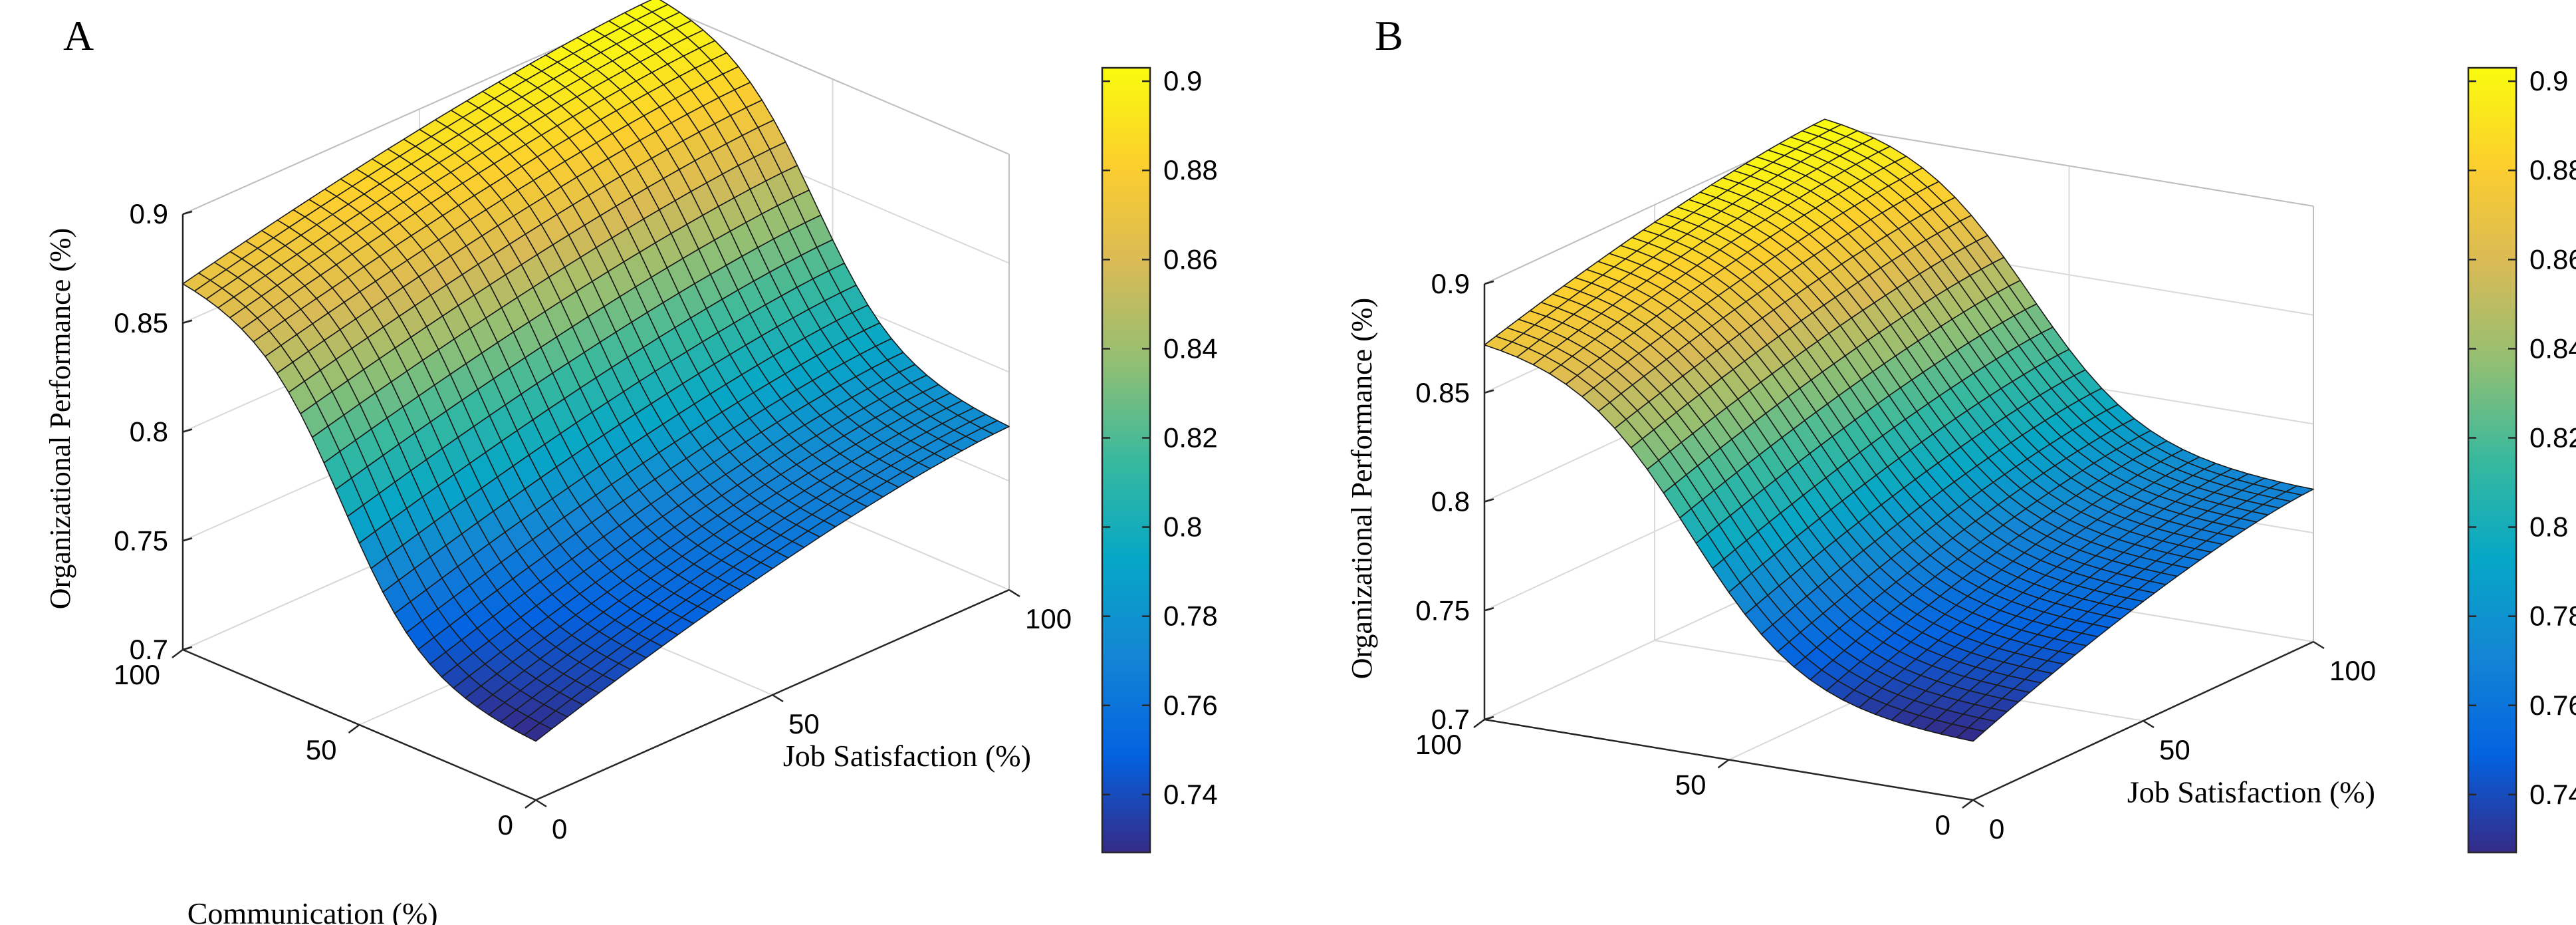 The image size is (2576, 925). I want to click on panel-label: A, so click(78, 35).